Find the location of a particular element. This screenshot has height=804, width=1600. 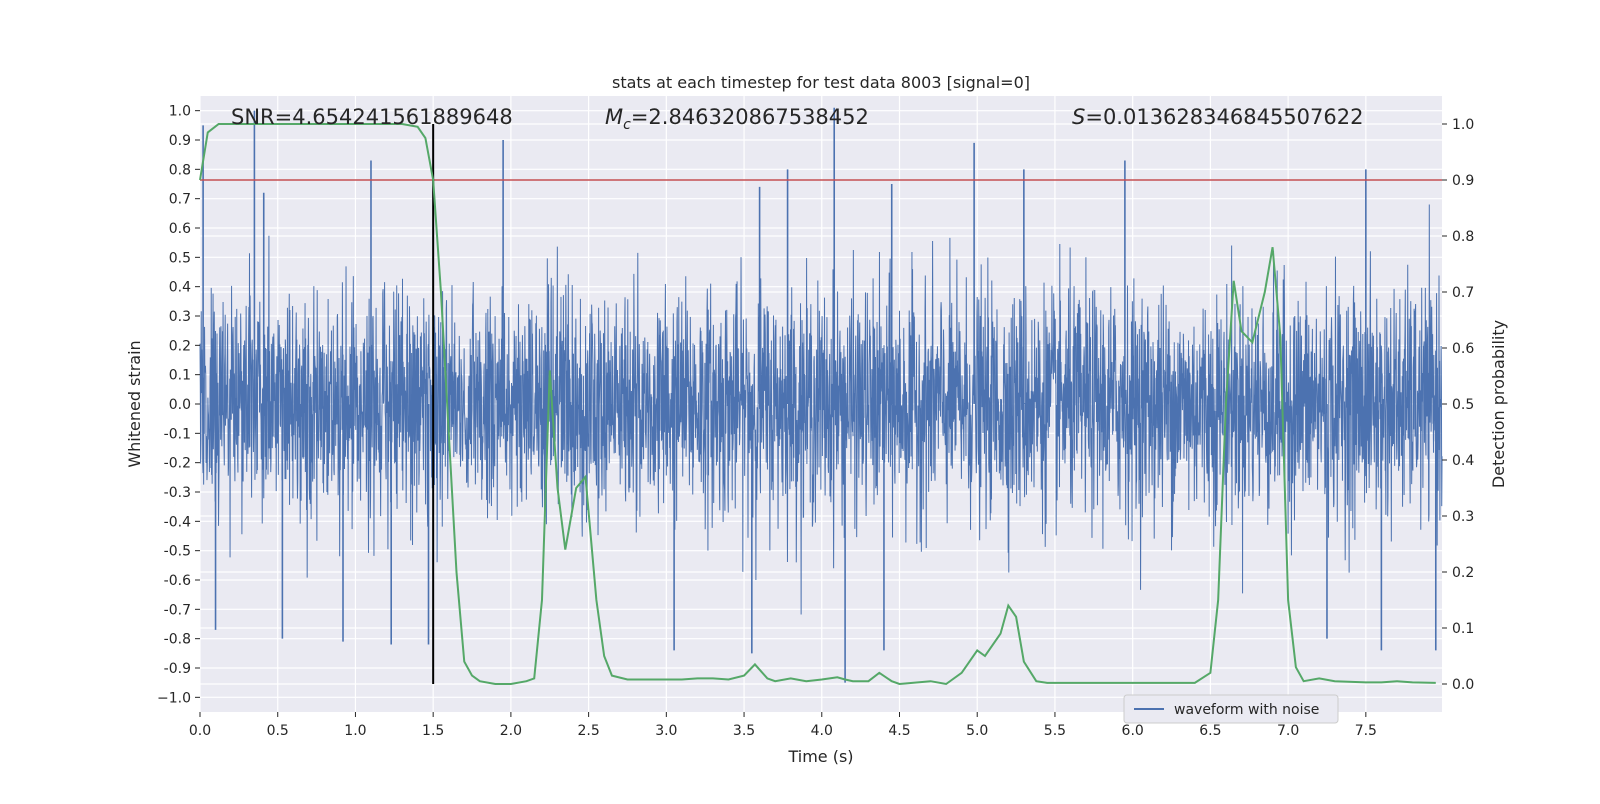

right-axis-label: Detection probability is located at coordinates (1498, 404).